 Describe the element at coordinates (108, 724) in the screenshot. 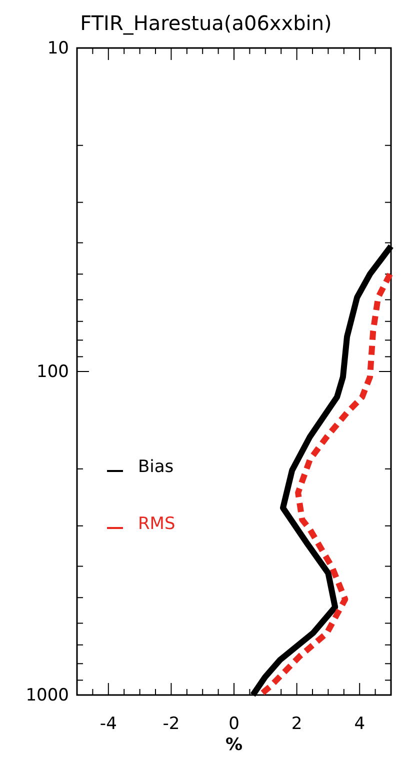

I see `x-tick-label: -4` at that location.